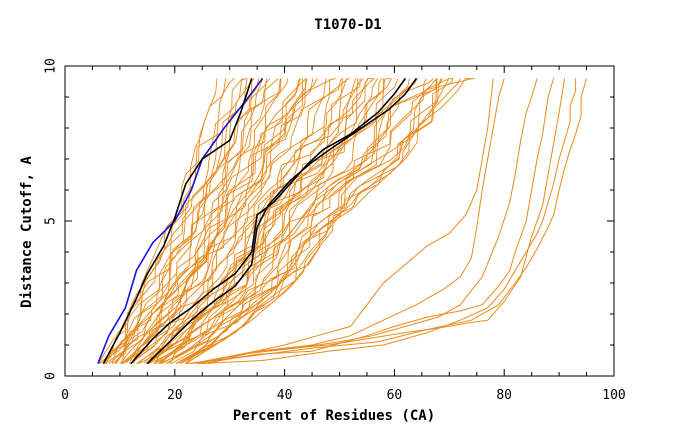 The width and height of the screenshot is (680, 440). What do you see at coordinates (51, 221) in the screenshot?
I see `y-tick-label: 5` at bounding box center [51, 221].